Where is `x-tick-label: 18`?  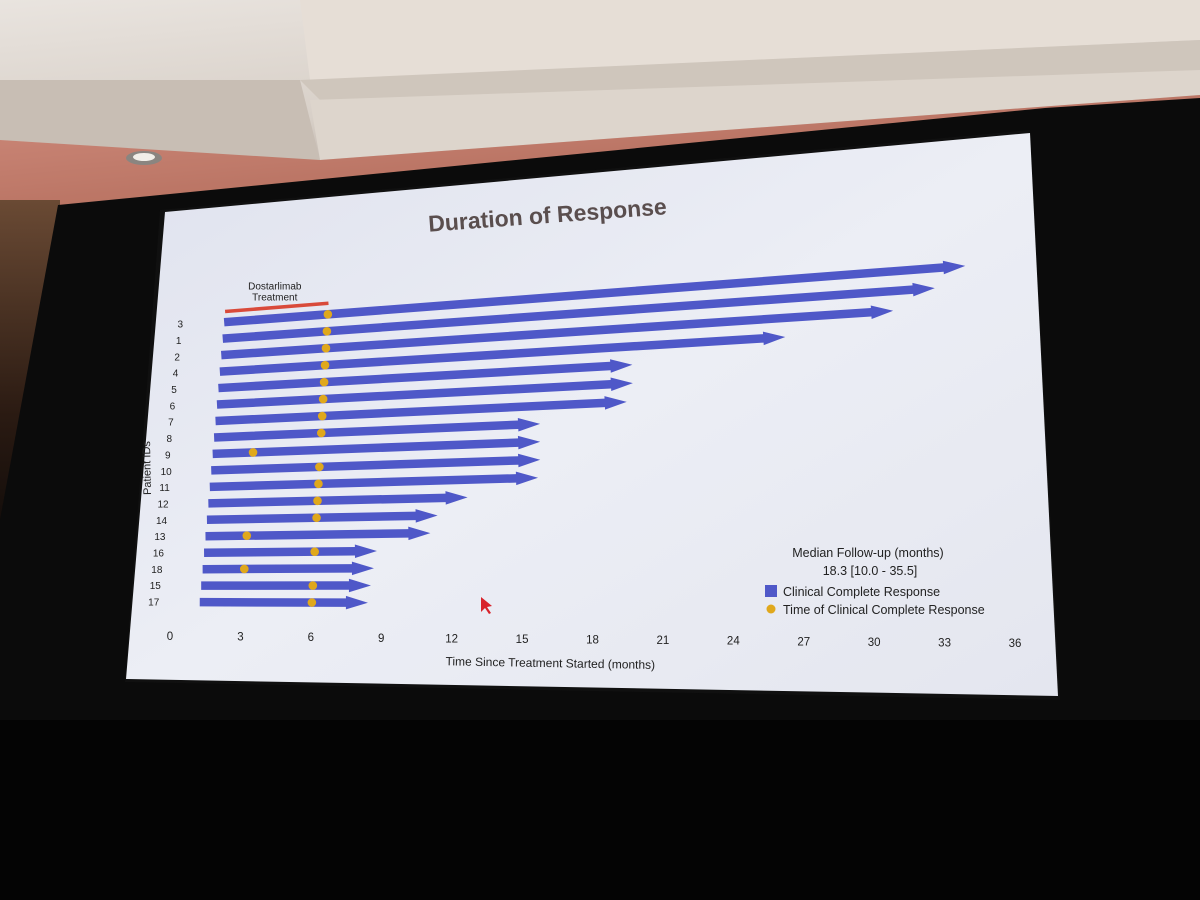 x-tick-label: 18 is located at coordinates (592, 641).